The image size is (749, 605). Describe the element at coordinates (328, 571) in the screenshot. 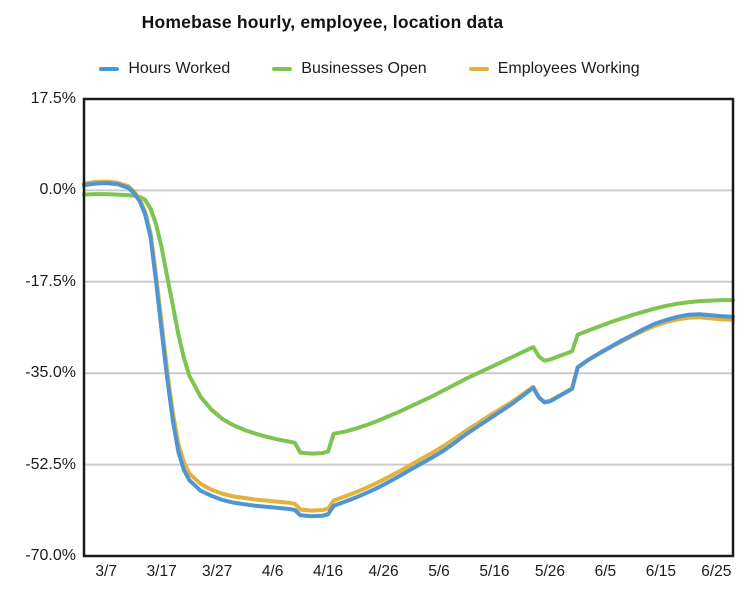

I see `x-axis-label: 4/16` at that location.